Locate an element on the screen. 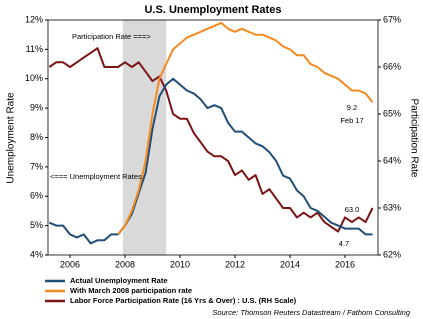 The width and height of the screenshot is (423, 319). chart-title: U.S. Unemployment Rates is located at coordinates (213, 10).